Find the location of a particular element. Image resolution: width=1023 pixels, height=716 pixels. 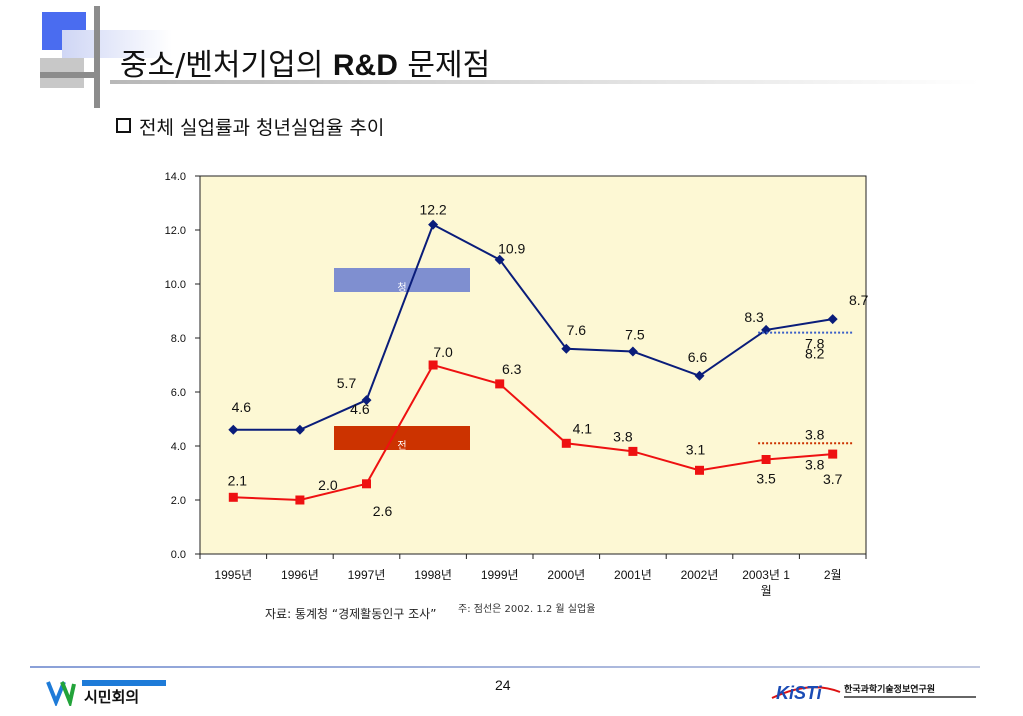

x-tick-label: 2000년 is located at coordinates (566, 575).